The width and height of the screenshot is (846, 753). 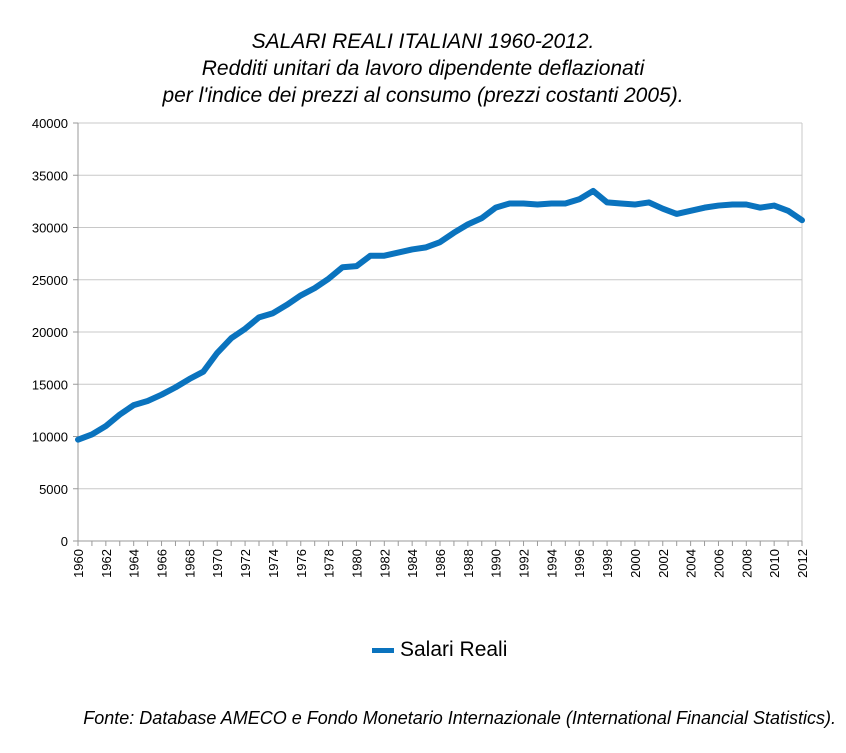 What do you see at coordinates (78, 563) in the screenshot?
I see `x-tick-label: 1960` at bounding box center [78, 563].